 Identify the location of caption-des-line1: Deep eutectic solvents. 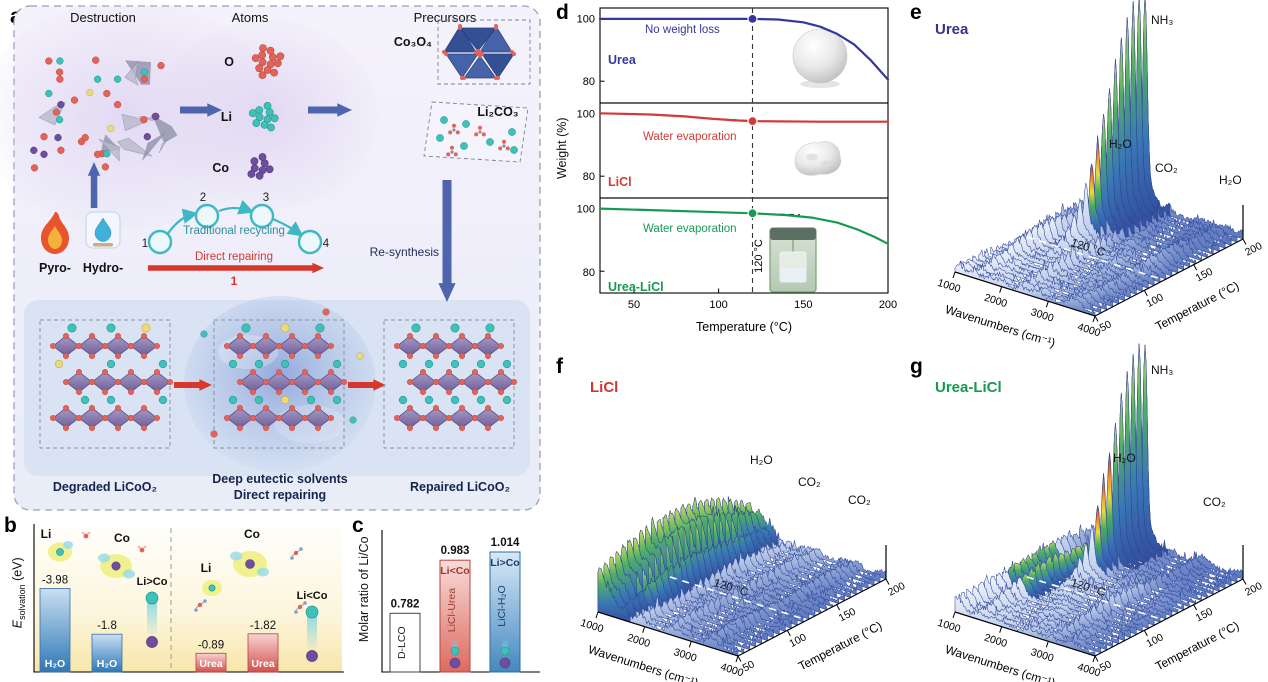
(280, 479).